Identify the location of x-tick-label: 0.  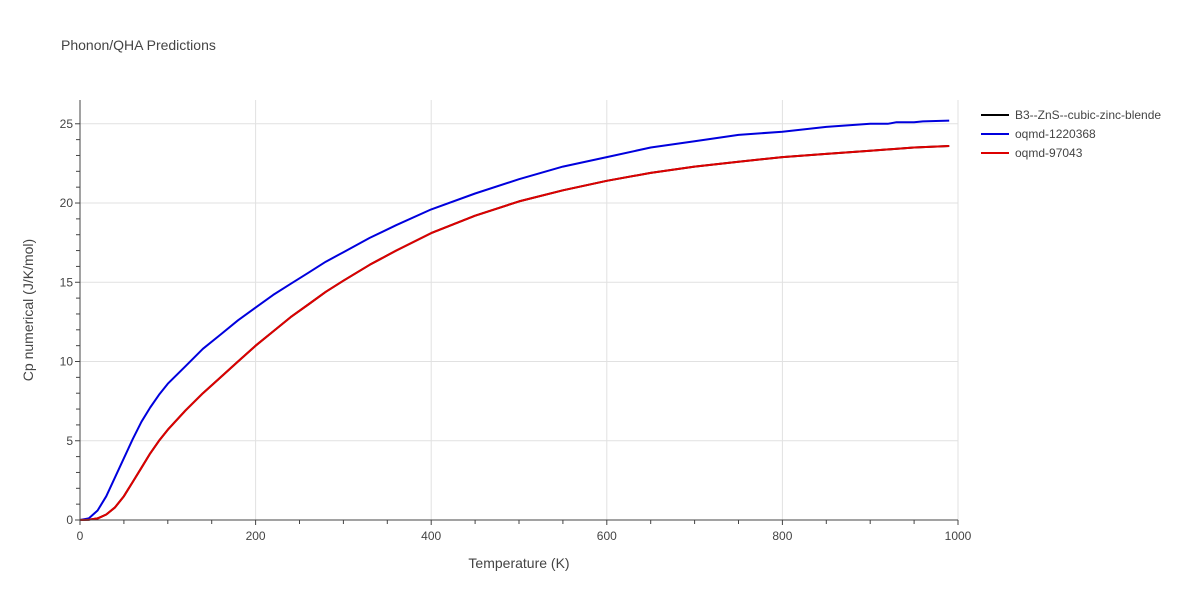
(80, 536).